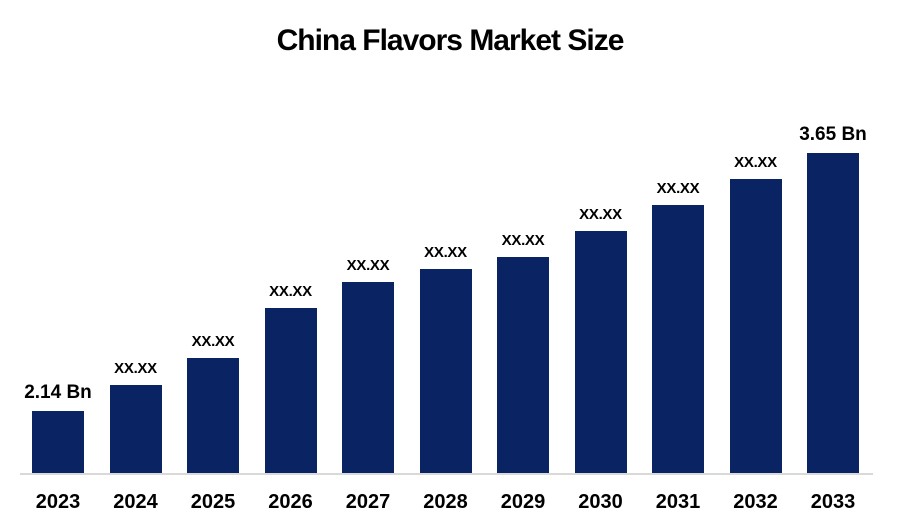 This screenshot has height=525, width=900. I want to click on bar-2025, so click(213, 416).